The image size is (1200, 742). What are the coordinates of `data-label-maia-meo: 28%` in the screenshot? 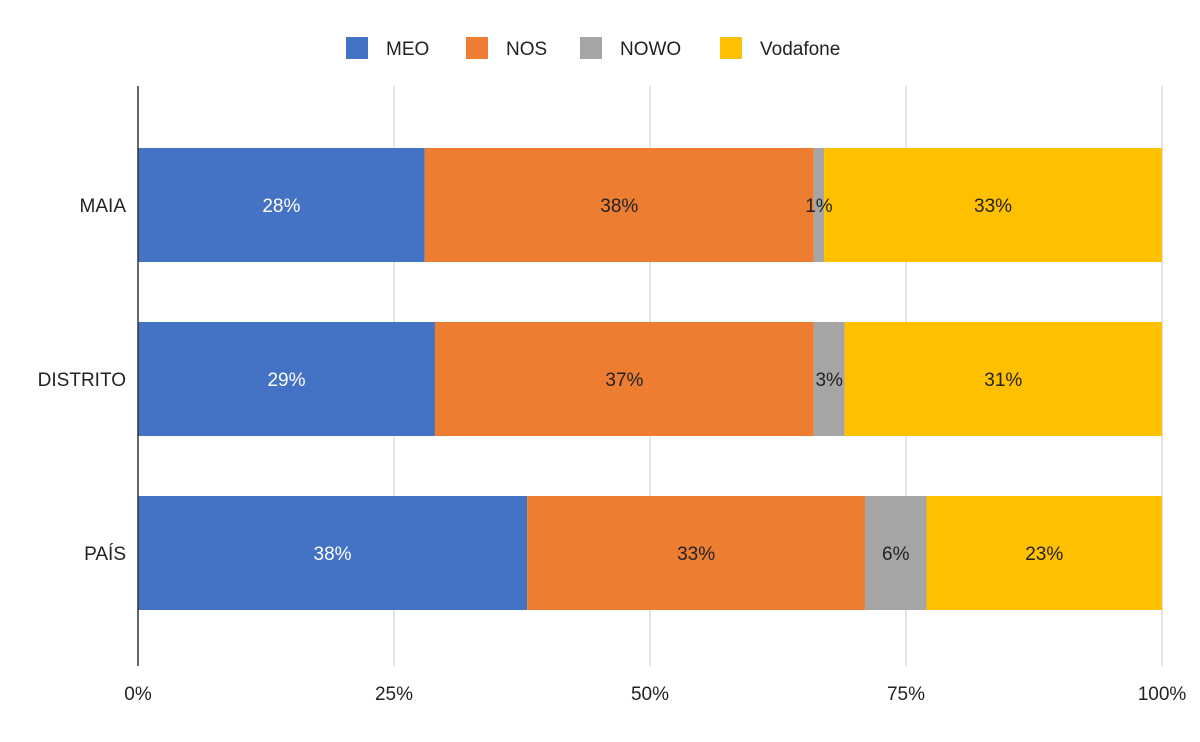 It's located at (281, 206).